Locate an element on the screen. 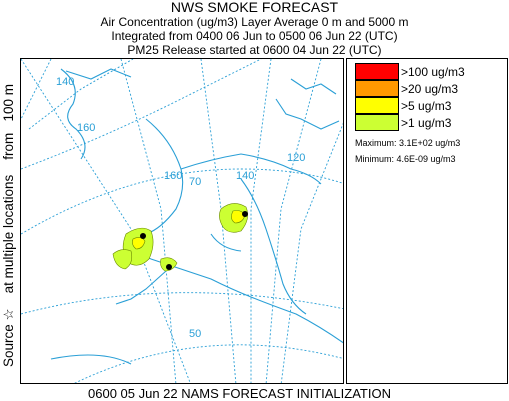 The image size is (509, 401). locations-text: at multiple locations is located at coordinates (8, 234).